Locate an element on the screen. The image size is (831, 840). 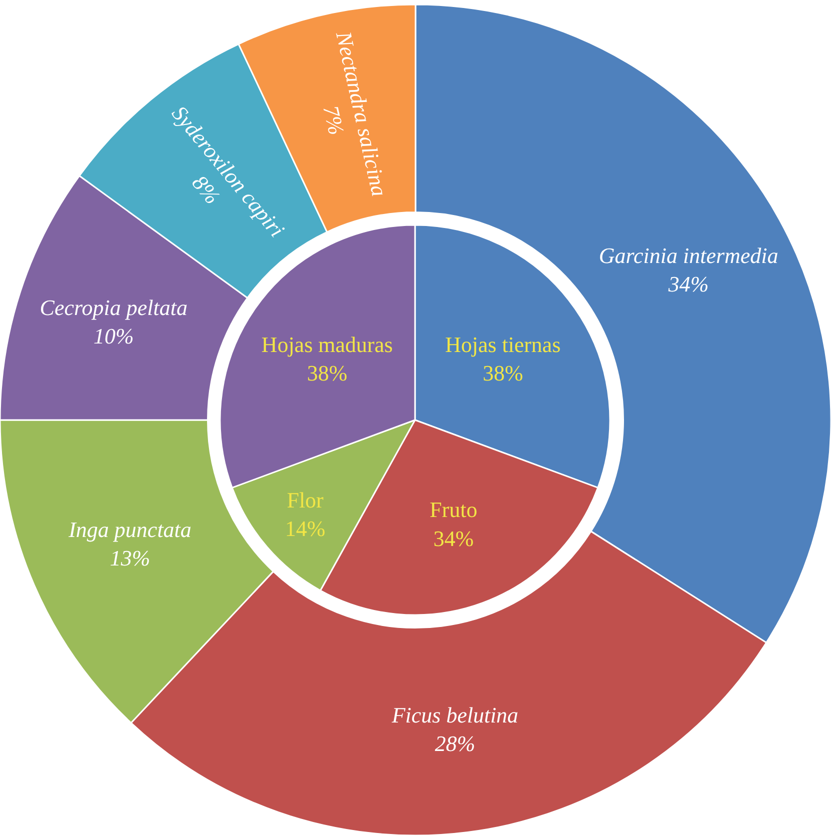
slice-label: Garcinia intermedia is located at coordinates (688, 255).